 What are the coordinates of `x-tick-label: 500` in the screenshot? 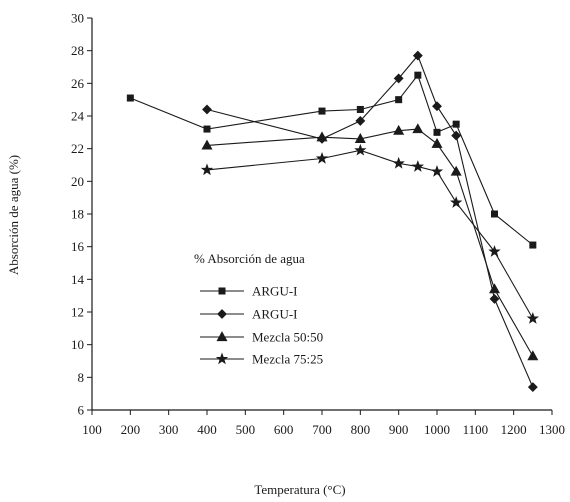 It's located at (246, 429).